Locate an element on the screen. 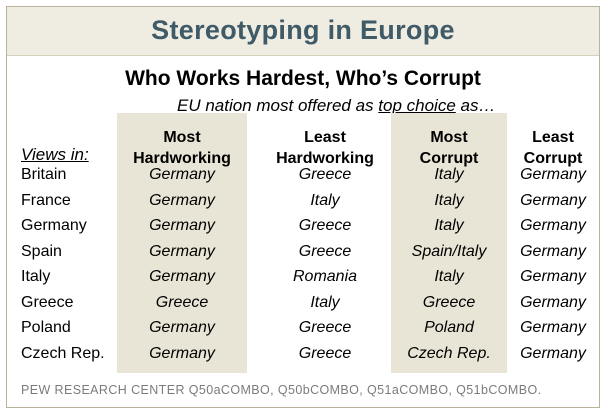 The height and width of the screenshot is (413, 606). row-label: Czech Rep. is located at coordinates (63, 353).